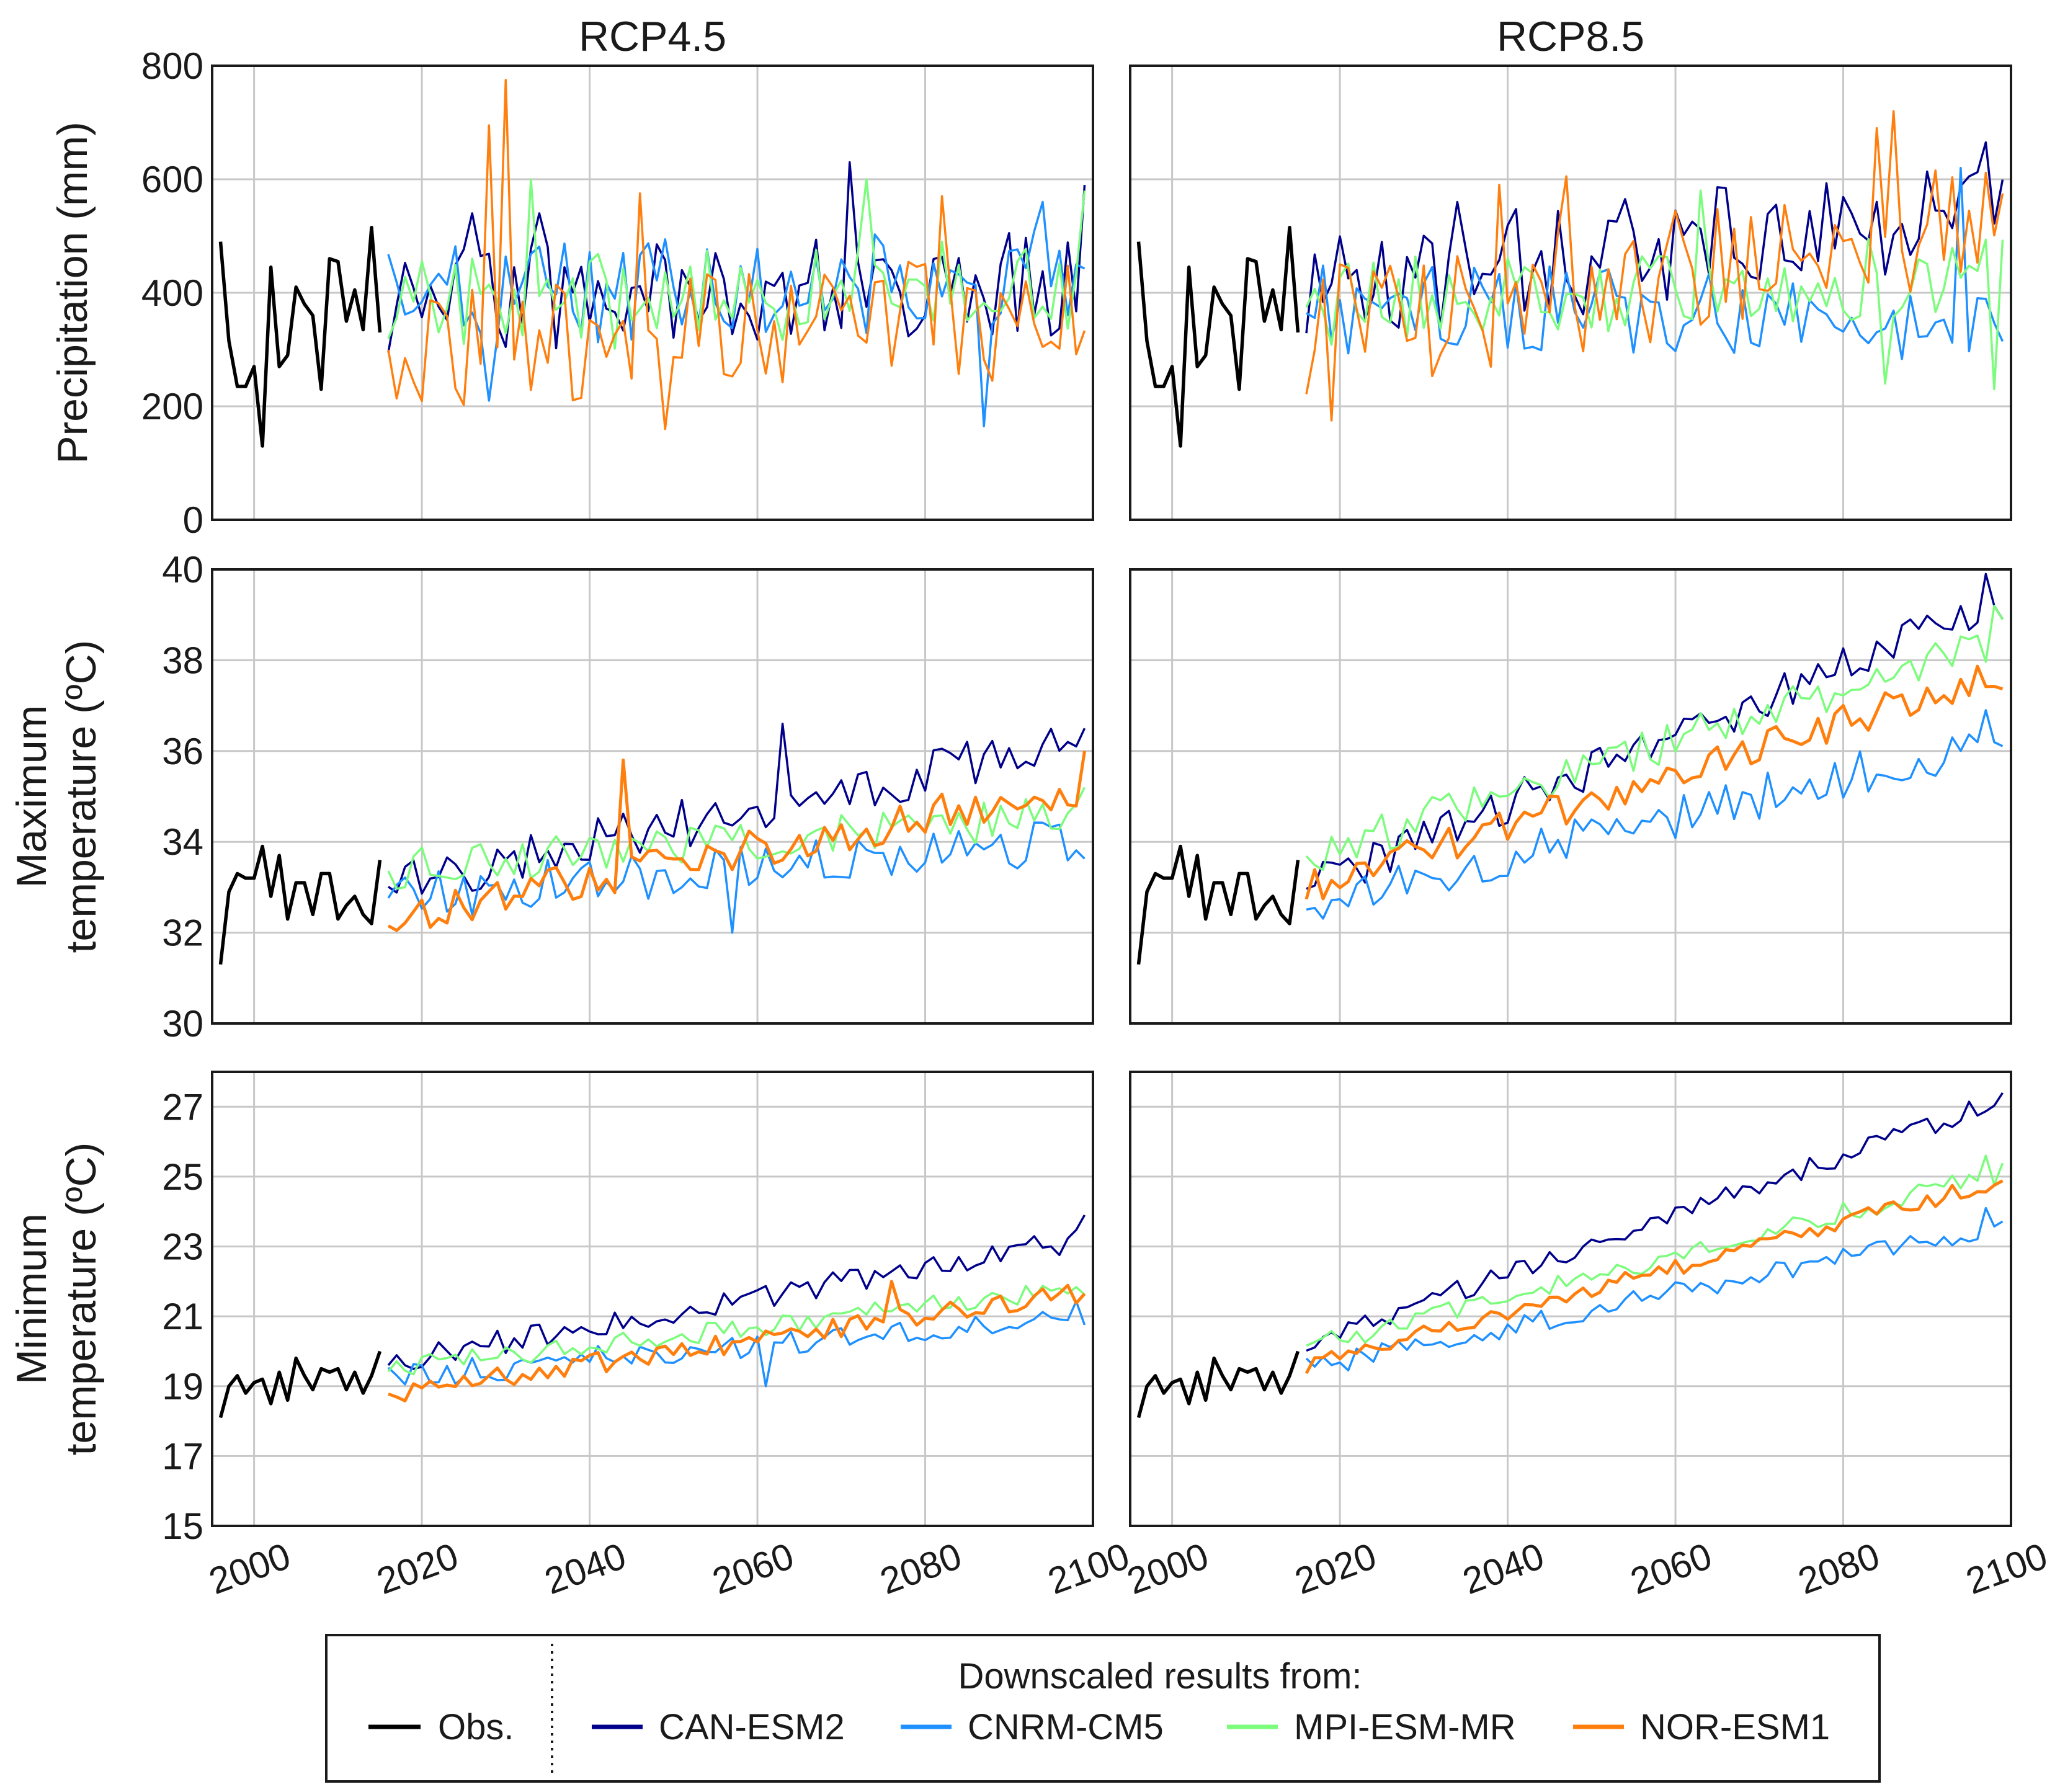 The height and width of the screenshot is (1792, 2060). Describe the element at coordinates (182, 1316) in the screenshot. I see `ytick-label: 21` at that location.